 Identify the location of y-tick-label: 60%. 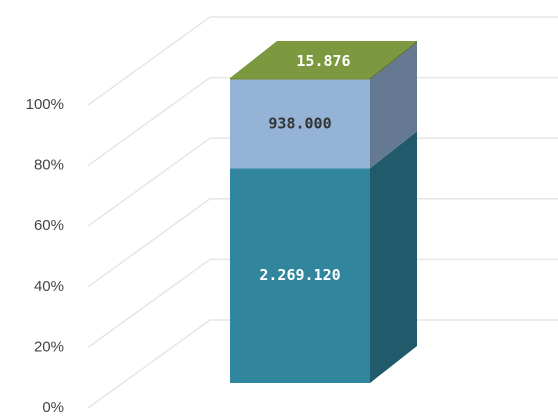
(49, 225).